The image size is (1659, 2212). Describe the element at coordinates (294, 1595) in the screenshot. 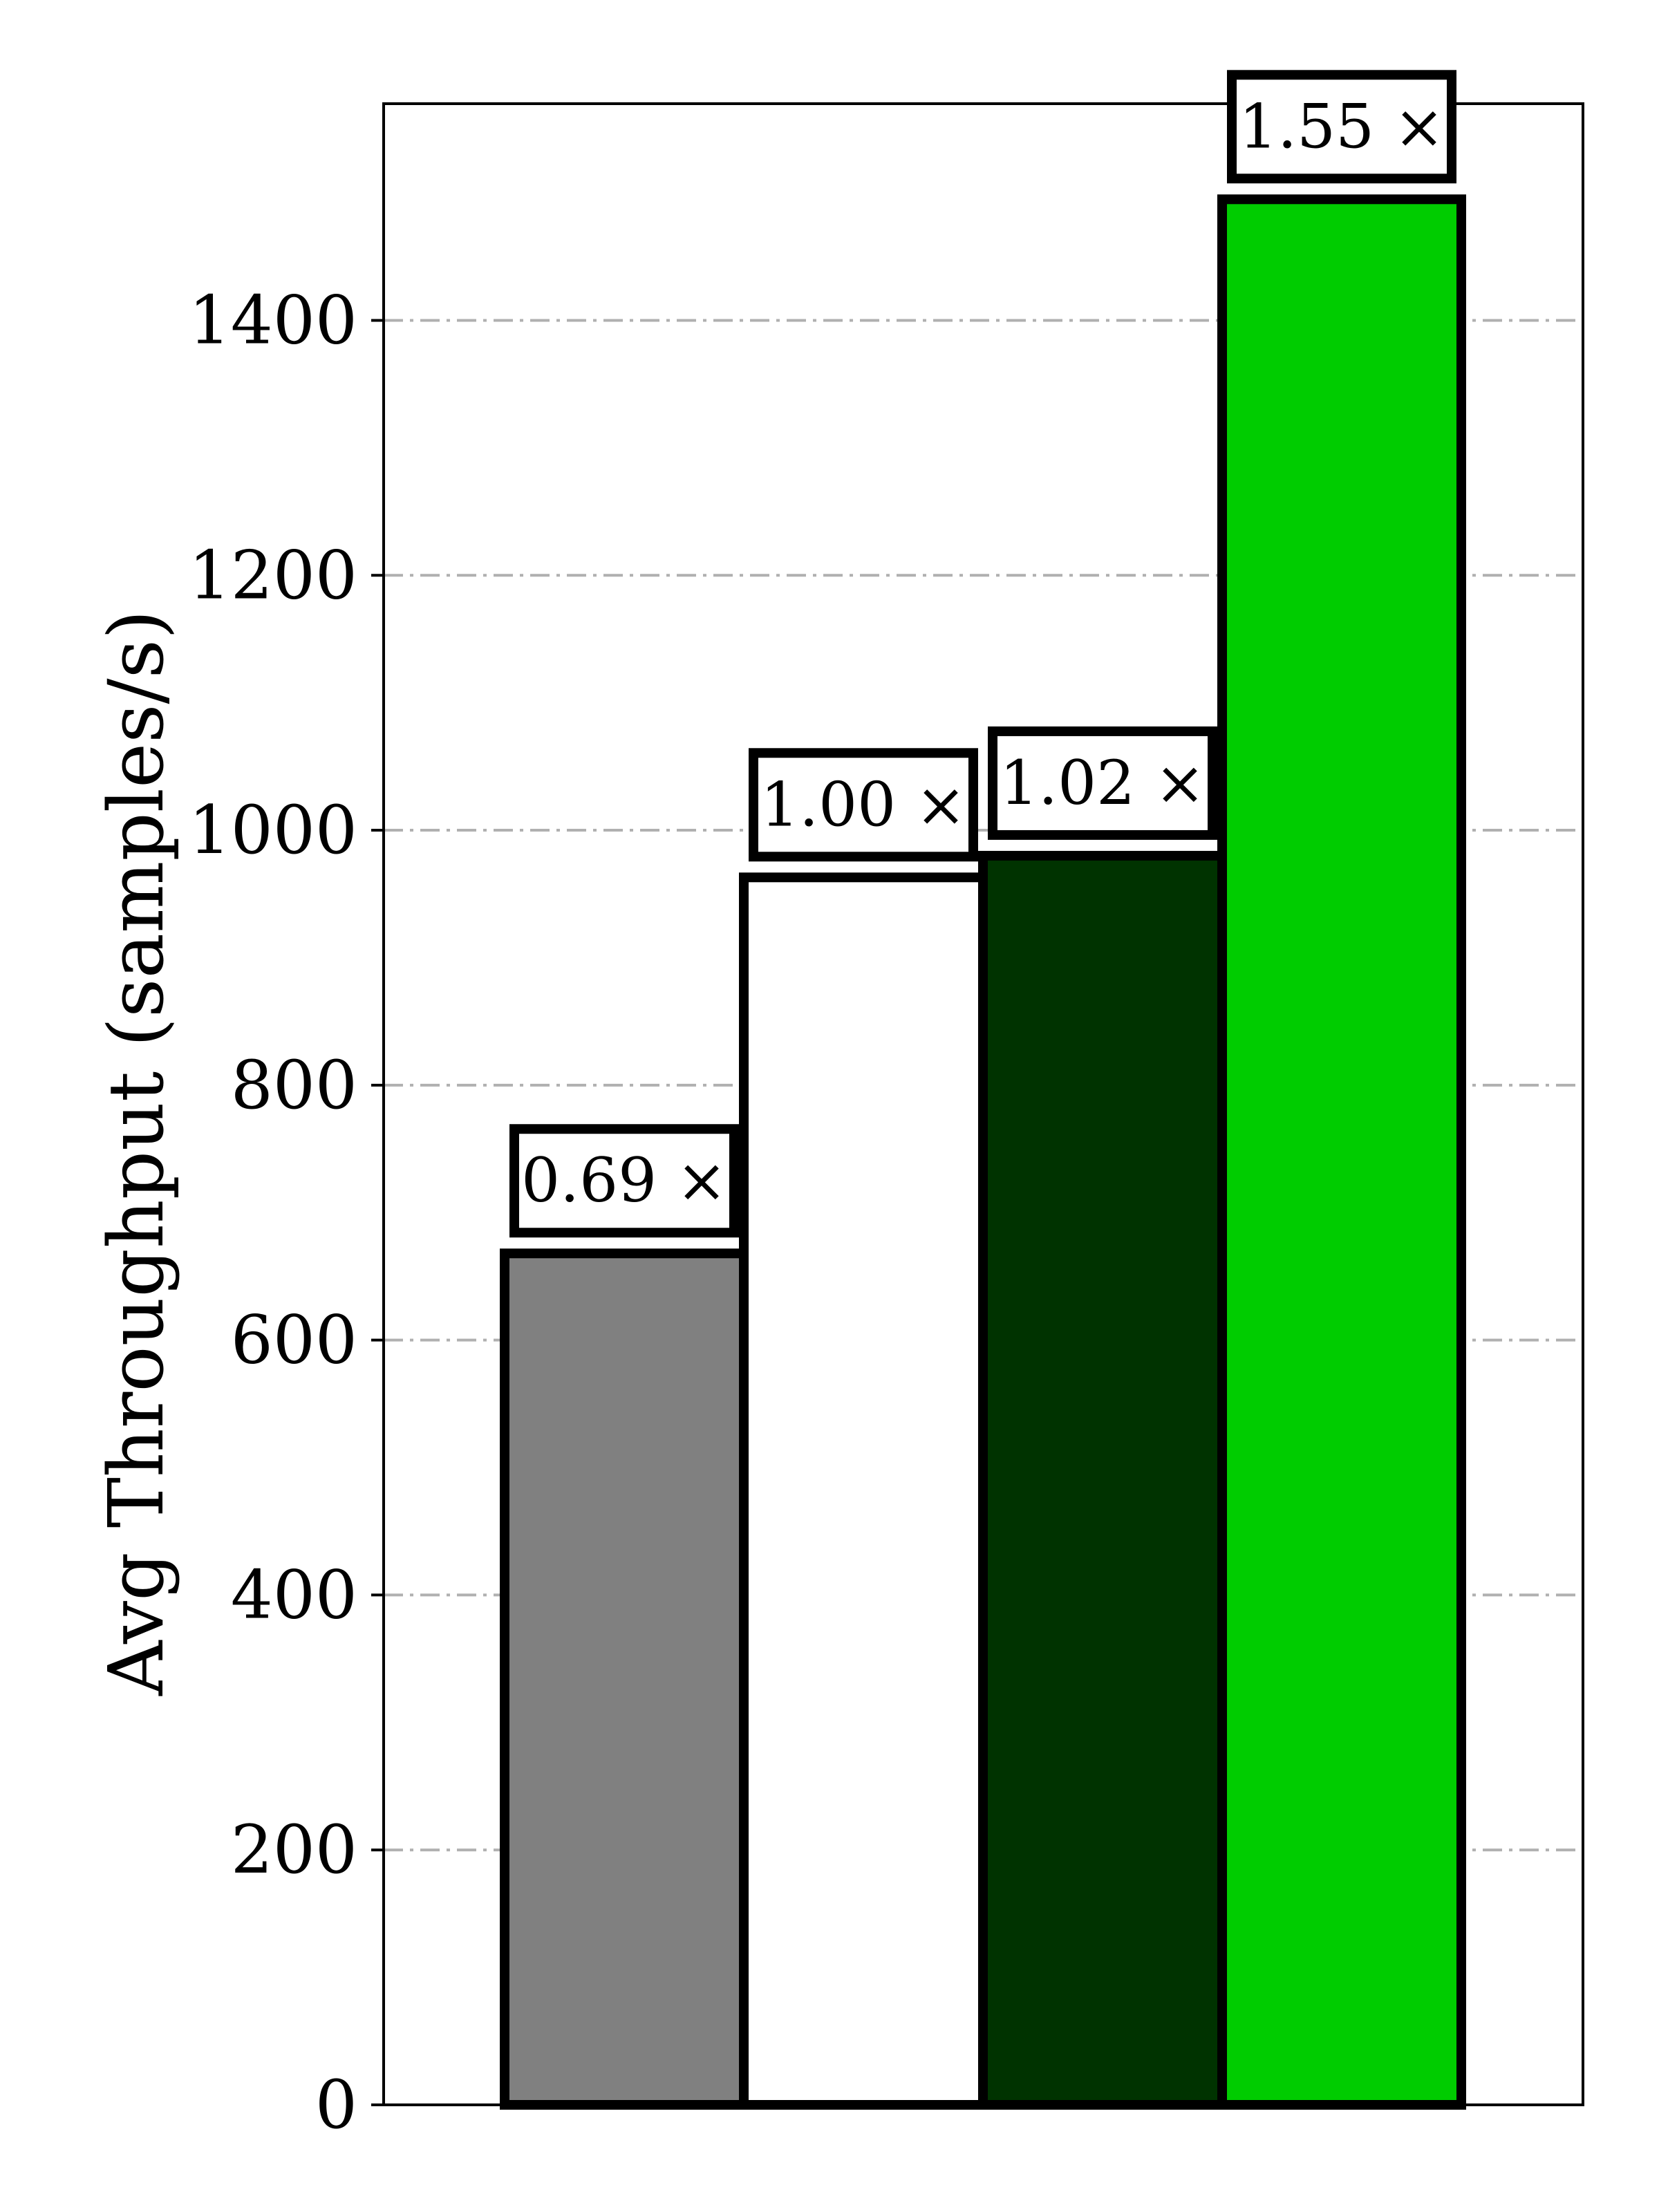

I see `y-tick-label: 400` at that location.